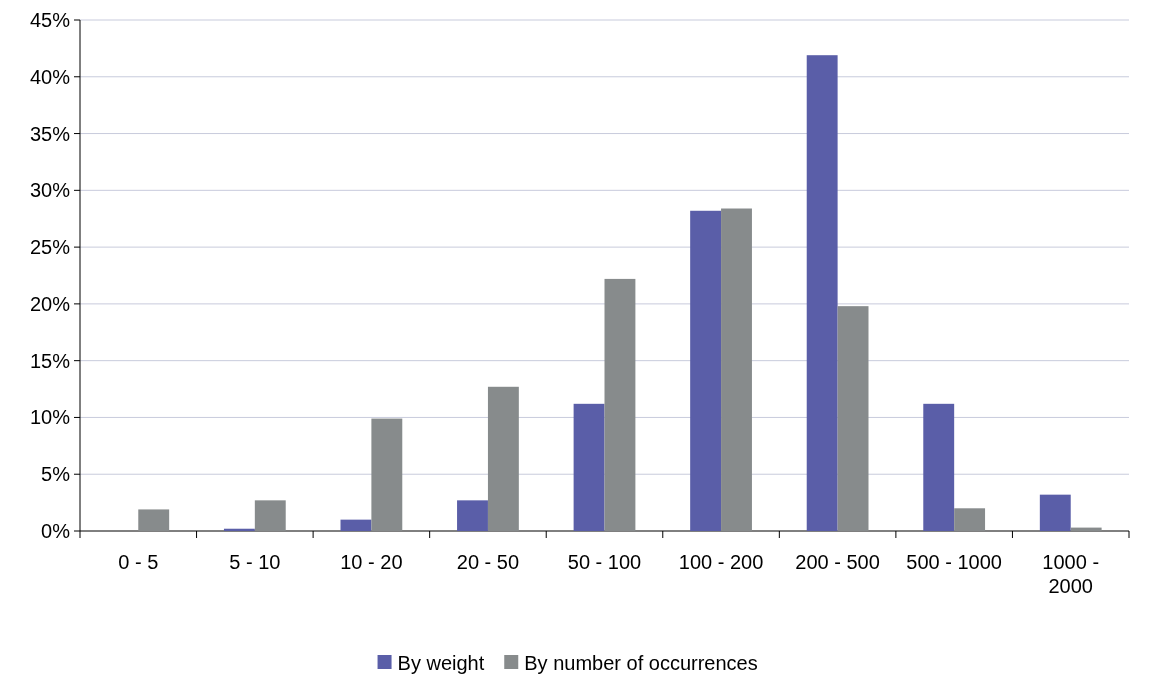  Describe the element at coordinates (50, 247) in the screenshot. I see `y-tick-label: 25%` at that location.